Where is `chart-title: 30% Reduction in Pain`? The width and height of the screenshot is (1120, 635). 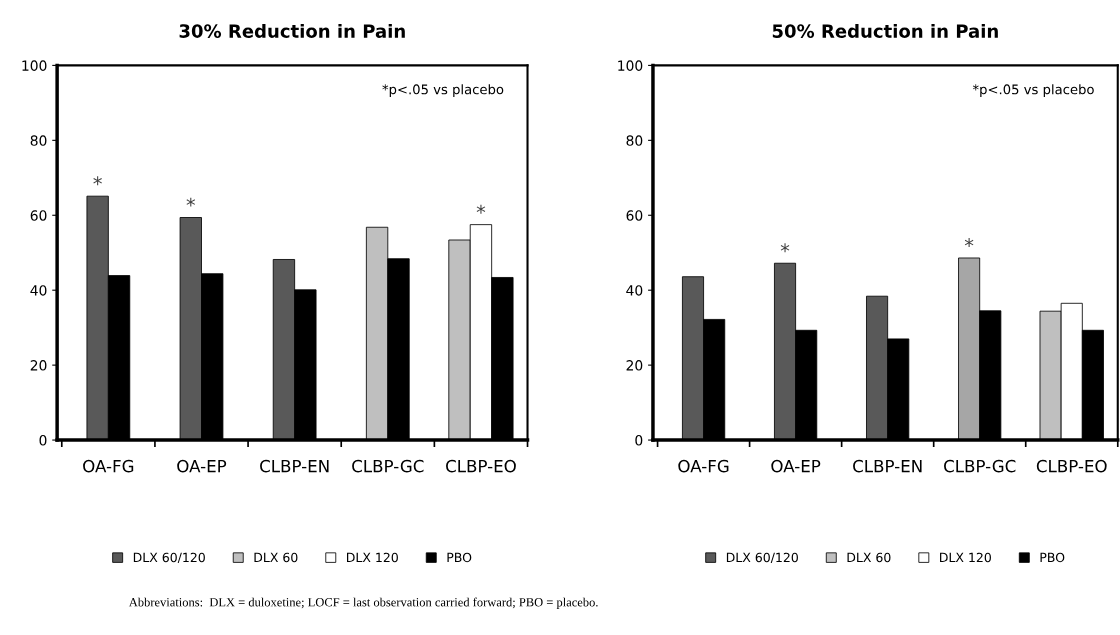 chart-title: 30% Reduction in Pain is located at coordinates (292, 30).